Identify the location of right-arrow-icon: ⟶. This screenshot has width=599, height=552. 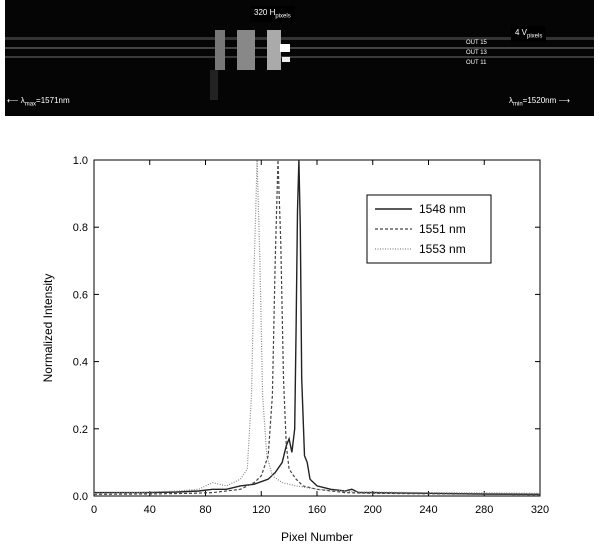
(564, 100).